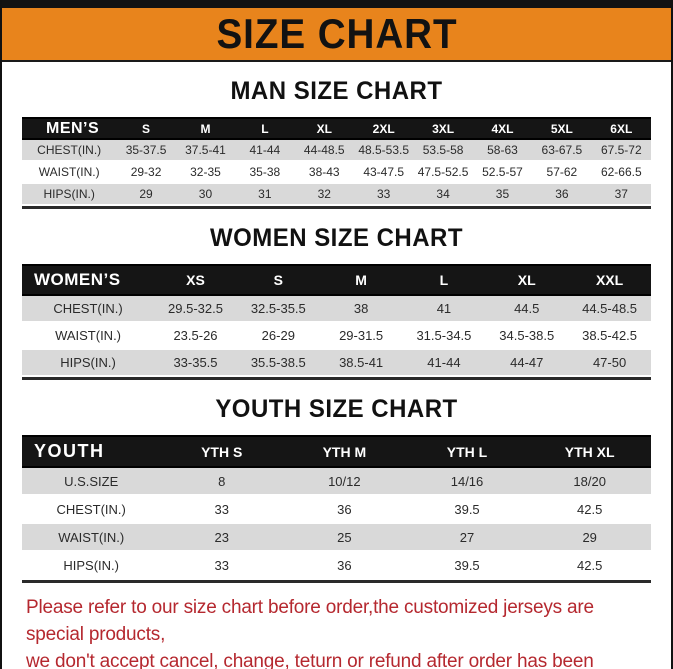 The width and height of the screenshot is (673, 669). Describe the element at coordinates (205, 173) in the screenshot. I see `size-value-cell: 32-35` at that location.